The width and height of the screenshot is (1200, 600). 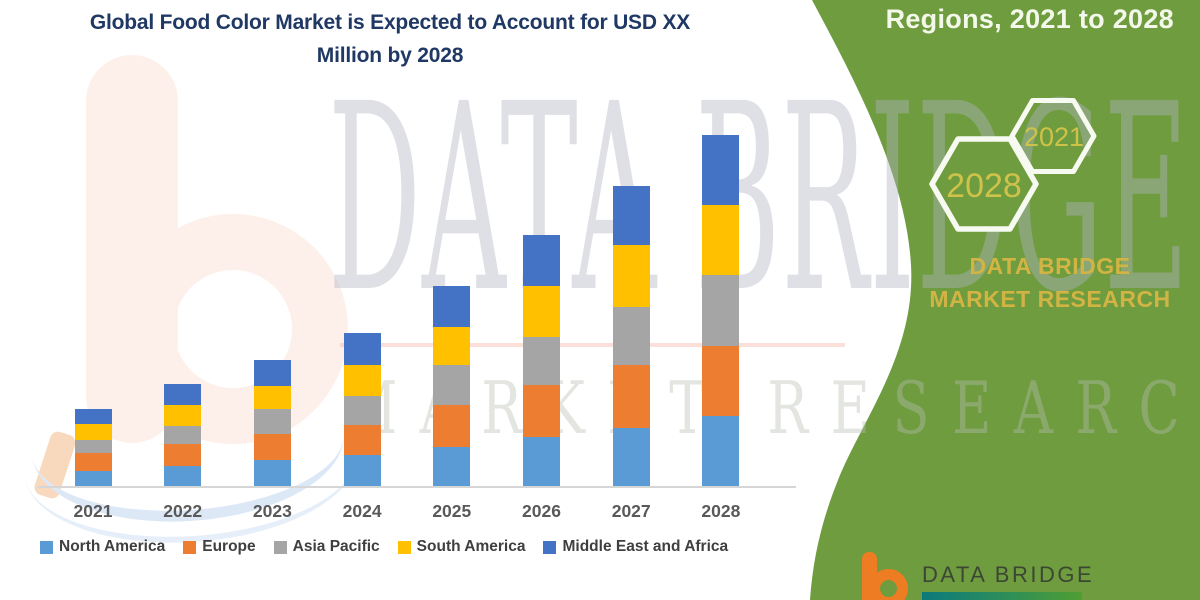 I want to click on x-axis-label-2028: 2028, so click(x=721, y=511).